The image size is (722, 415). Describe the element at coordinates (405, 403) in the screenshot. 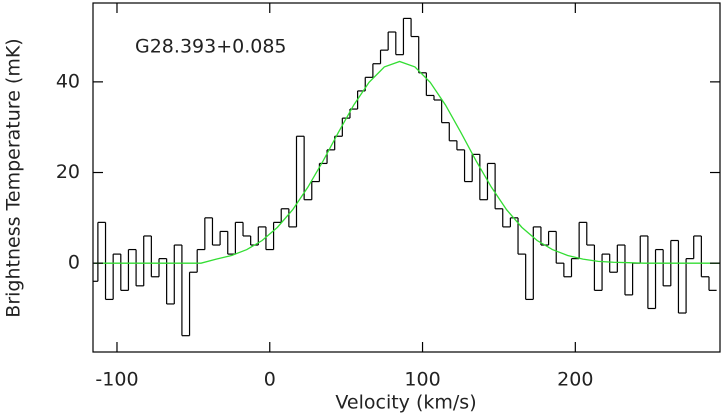

I see `x-axis-label: Velocity (km/s)` at that location.